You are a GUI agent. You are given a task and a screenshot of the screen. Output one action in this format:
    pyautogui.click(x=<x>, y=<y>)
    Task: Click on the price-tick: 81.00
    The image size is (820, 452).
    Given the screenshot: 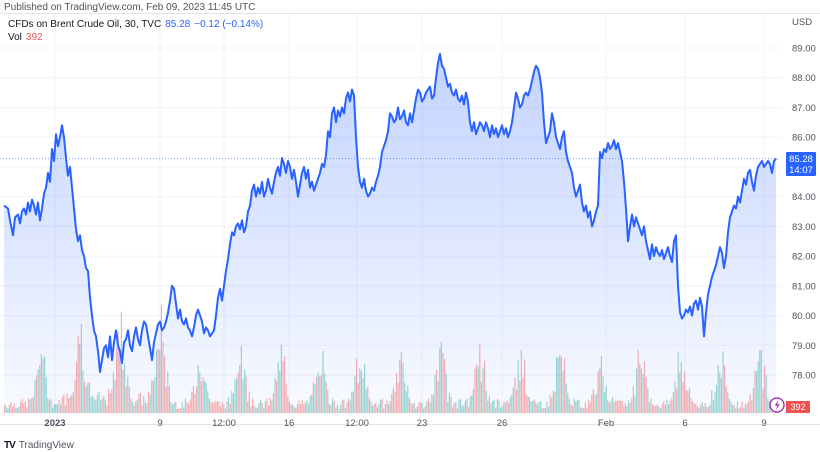 What is the action you would take?
    pyautogui.click(x=804, y=286)
    